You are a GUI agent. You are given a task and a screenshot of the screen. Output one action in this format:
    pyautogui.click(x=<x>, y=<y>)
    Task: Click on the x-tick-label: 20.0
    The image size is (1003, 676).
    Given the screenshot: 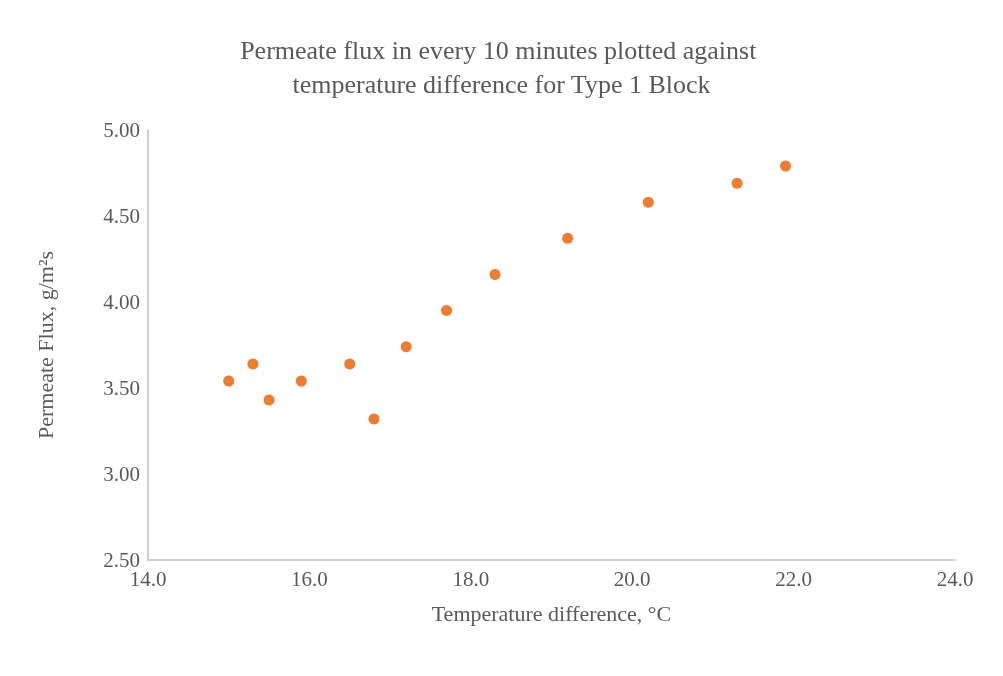 What is the action you would take?
    pyautogui.click(x=632, y=578)
    